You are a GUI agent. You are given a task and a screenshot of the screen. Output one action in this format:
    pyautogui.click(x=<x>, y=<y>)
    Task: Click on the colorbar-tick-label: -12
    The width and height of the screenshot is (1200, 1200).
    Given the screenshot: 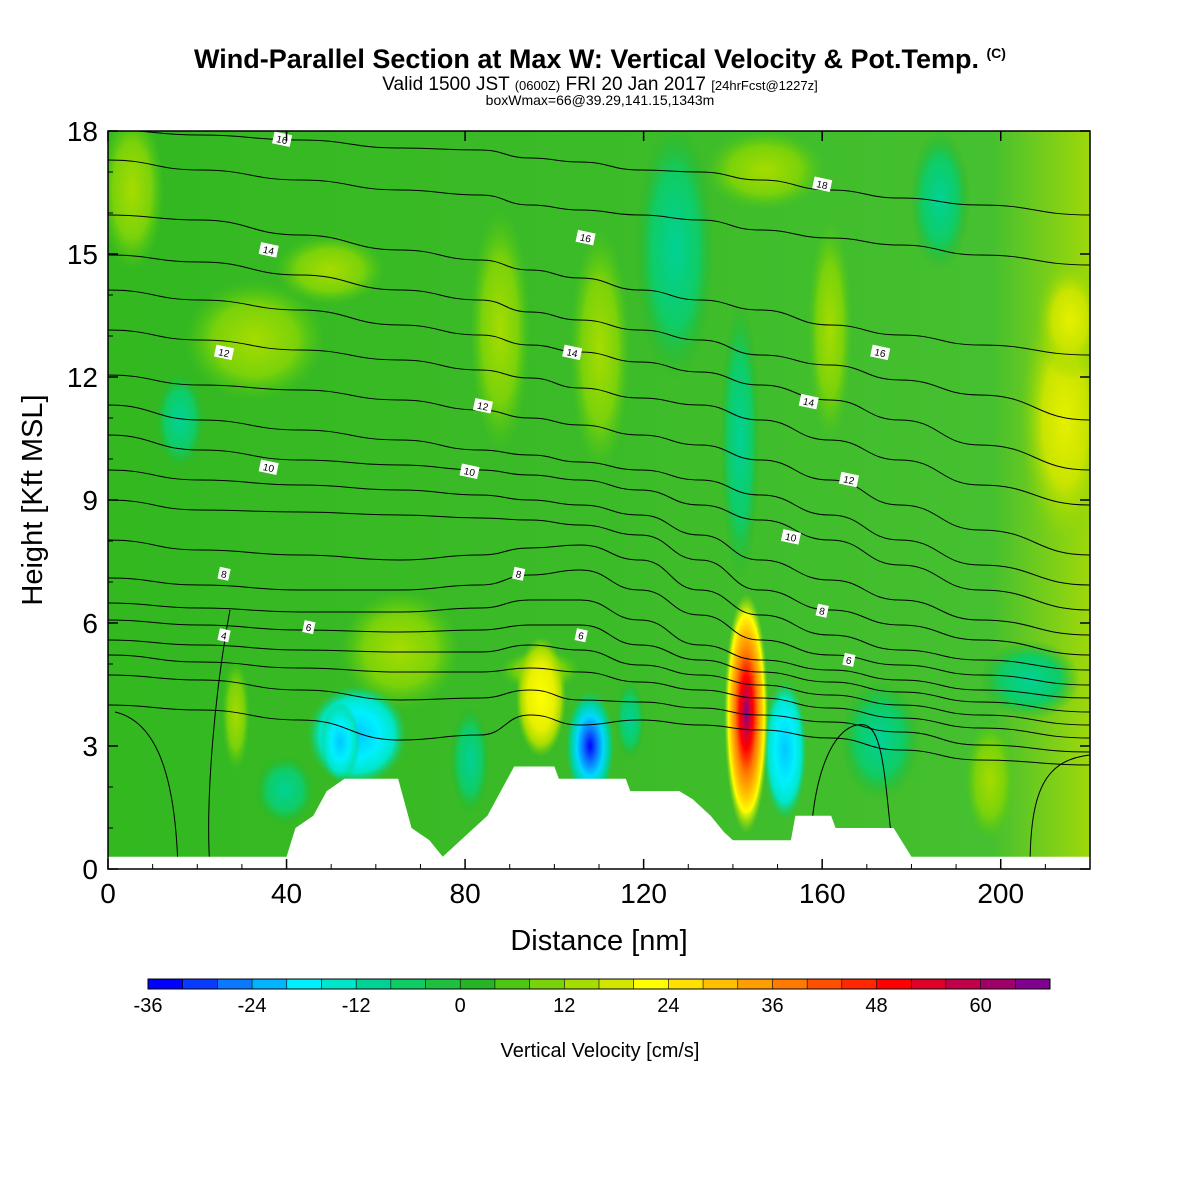 What is the action you would take?
    pyautogui.click(x=356, y=1006)
    